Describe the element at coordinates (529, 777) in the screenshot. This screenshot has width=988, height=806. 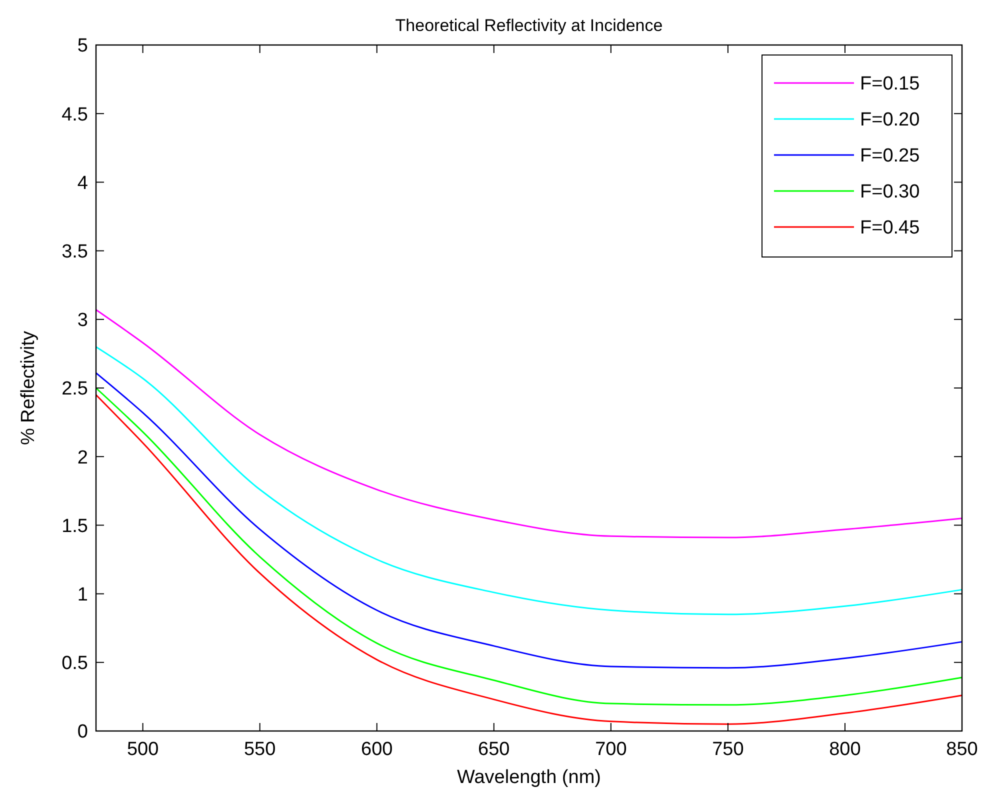
I see `x-axis-title: Wavelength (nm)` at that location.